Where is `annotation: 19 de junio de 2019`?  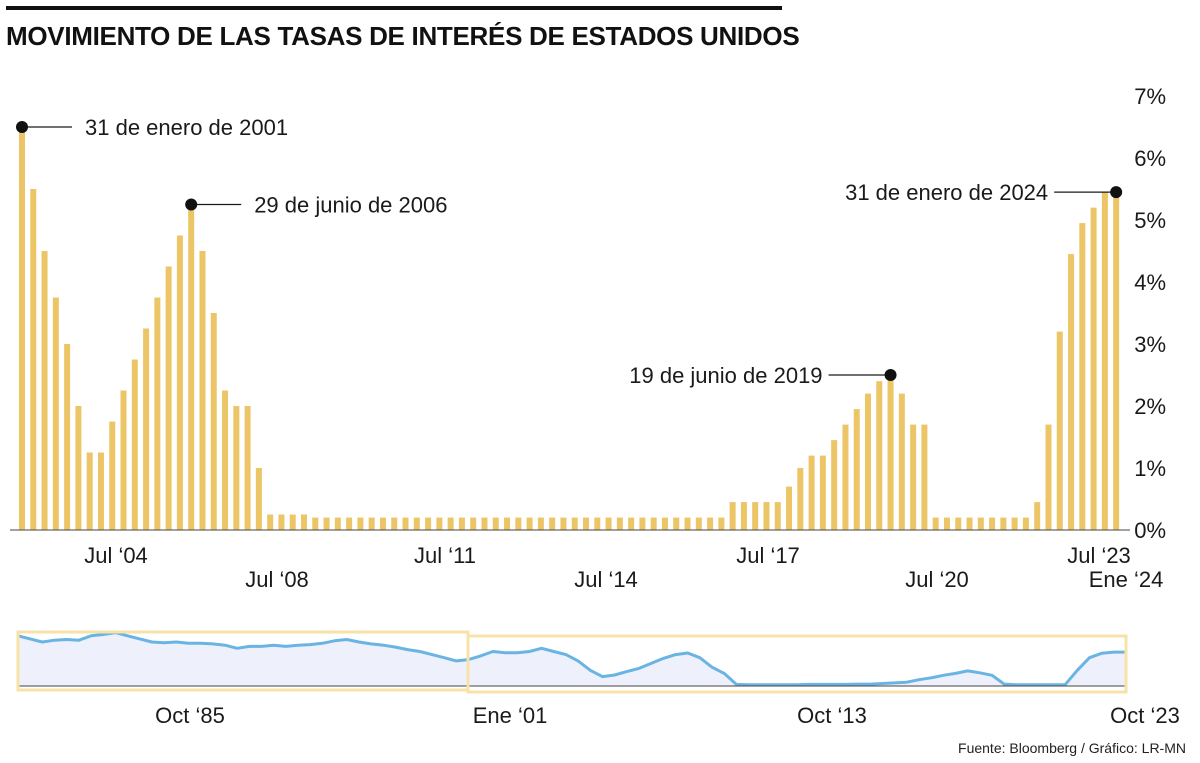
annotation: 19 de junio de 2019 is located at coordinates (763, 375).